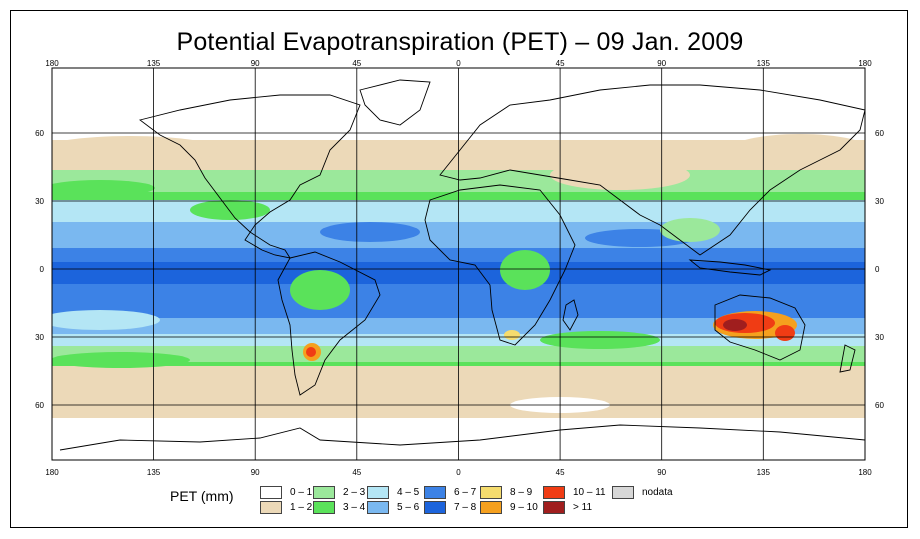 This screenshot has height=539, width=920. I want to click on patch-blue-atl, so click(370, 232).